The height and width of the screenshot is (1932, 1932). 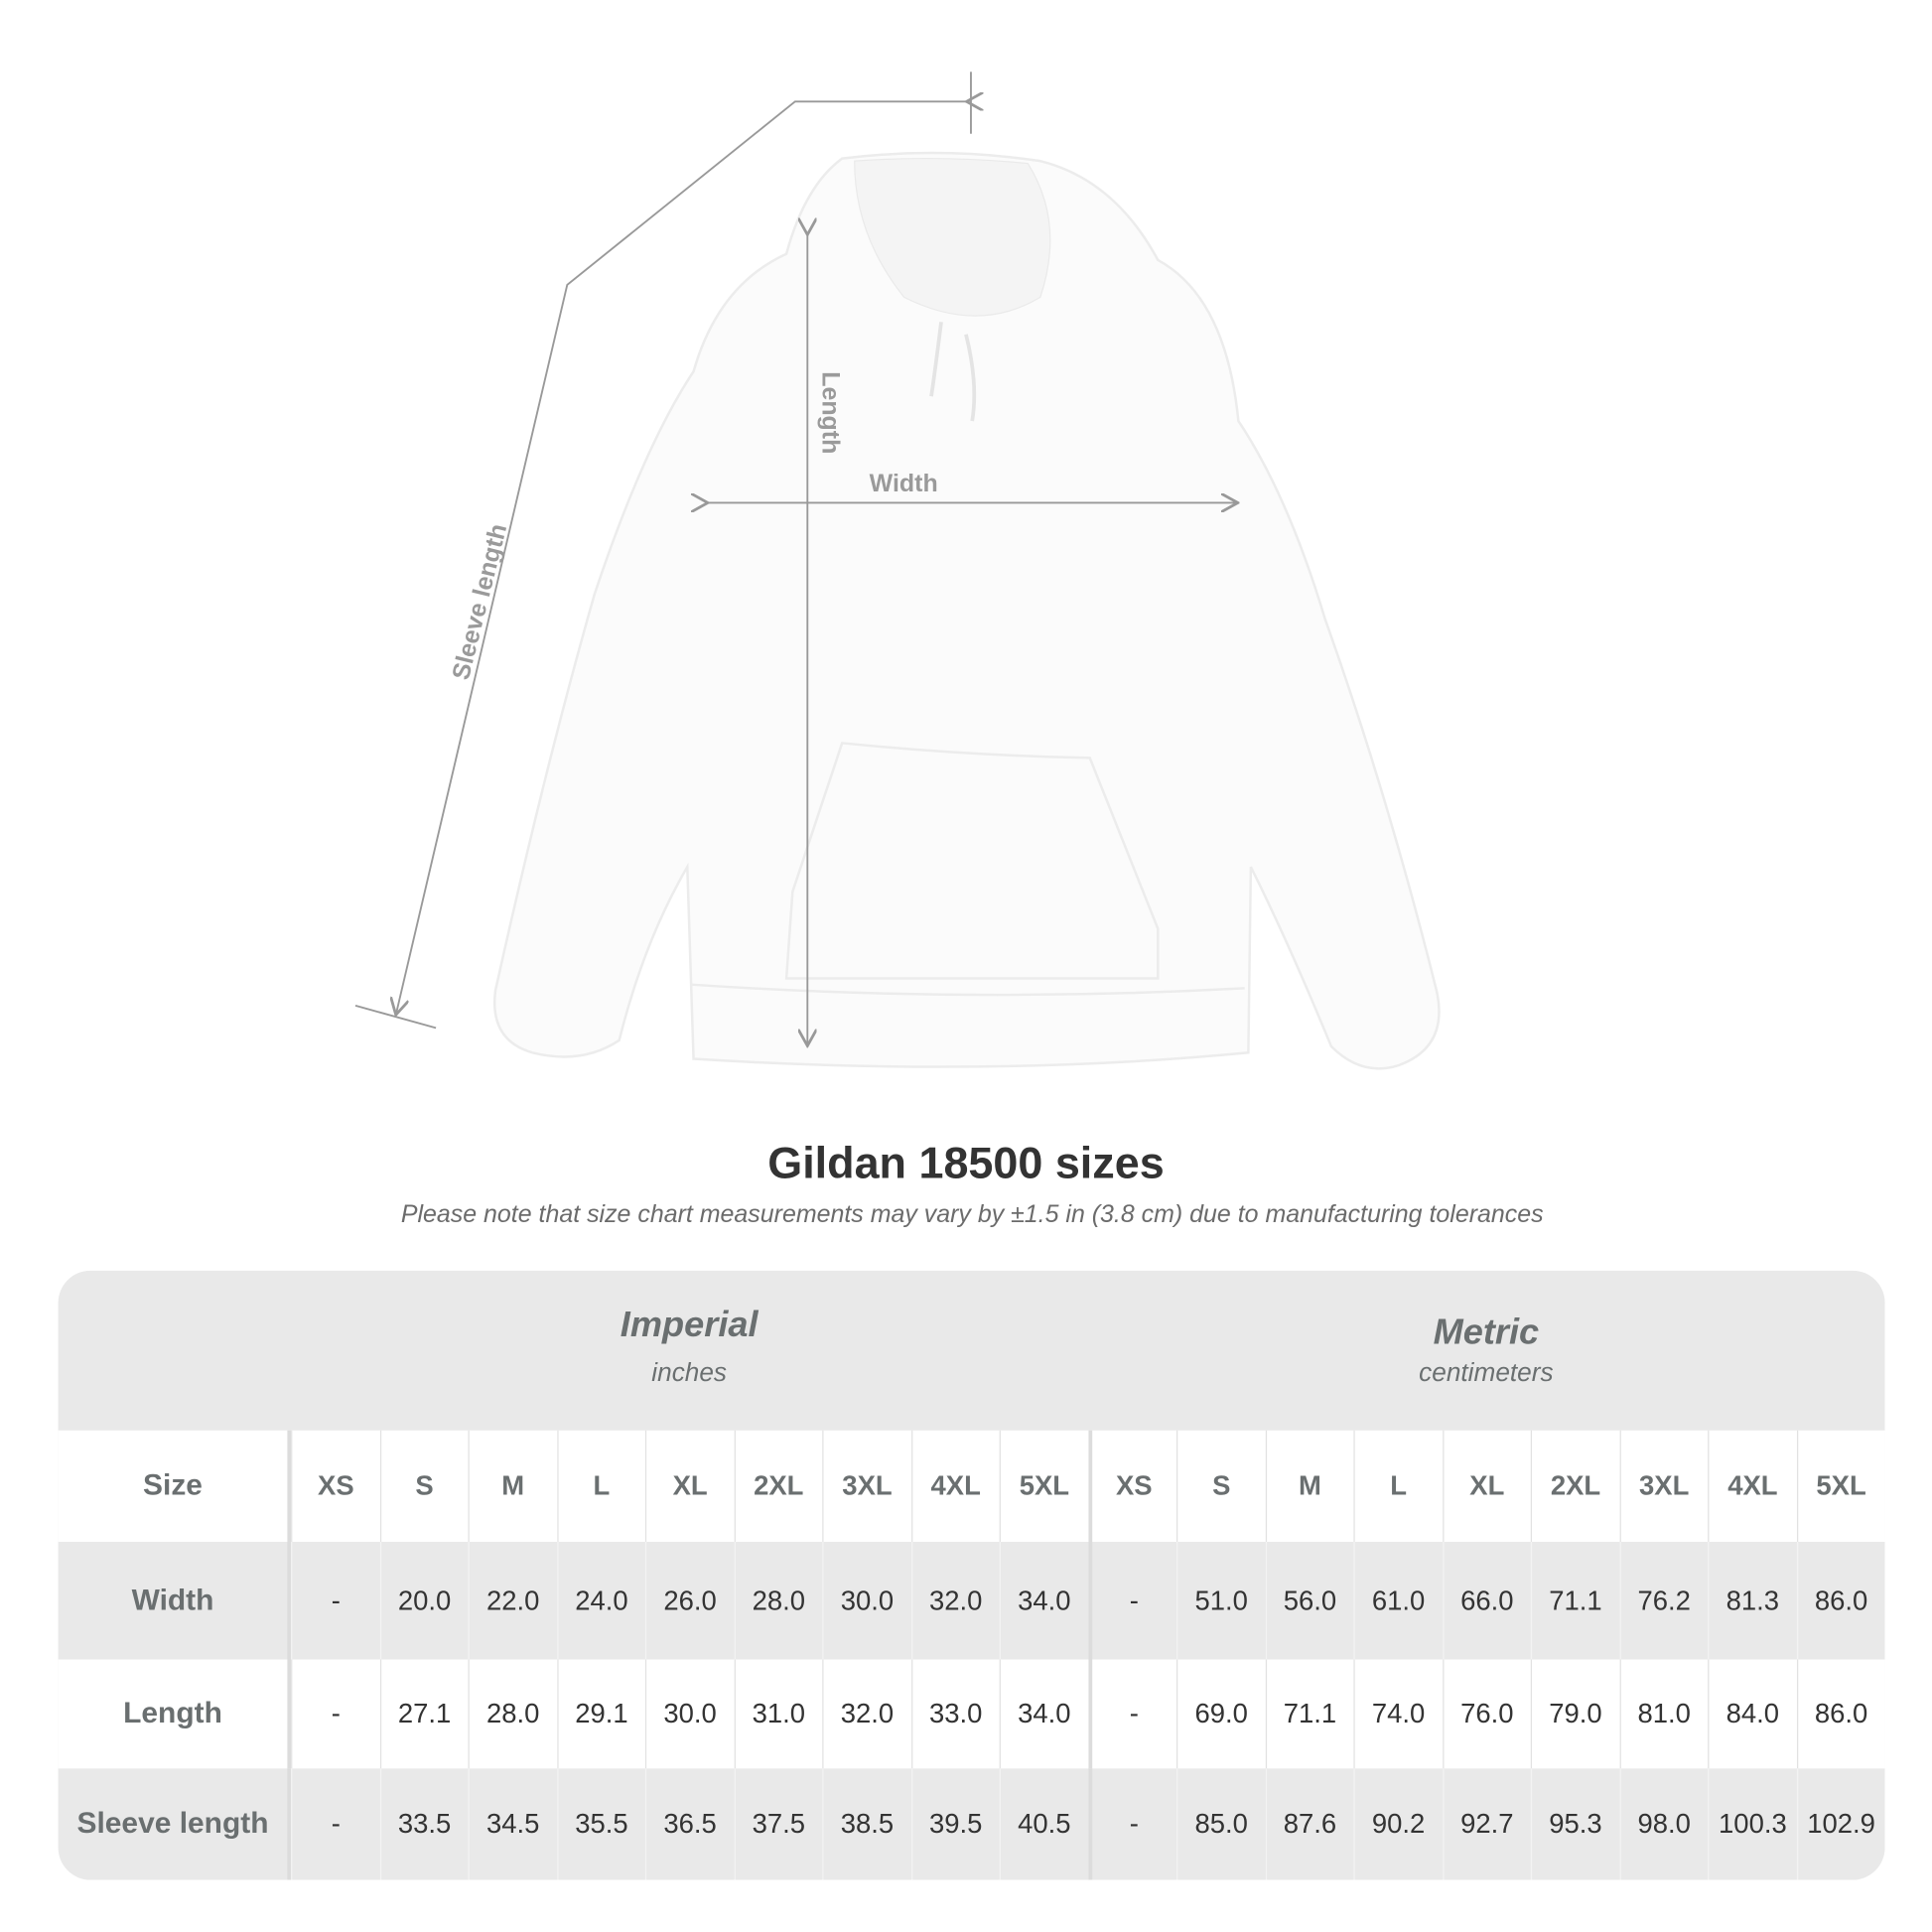 I want to click on table-cell: 40.5, so click(x=1043, y=1824).